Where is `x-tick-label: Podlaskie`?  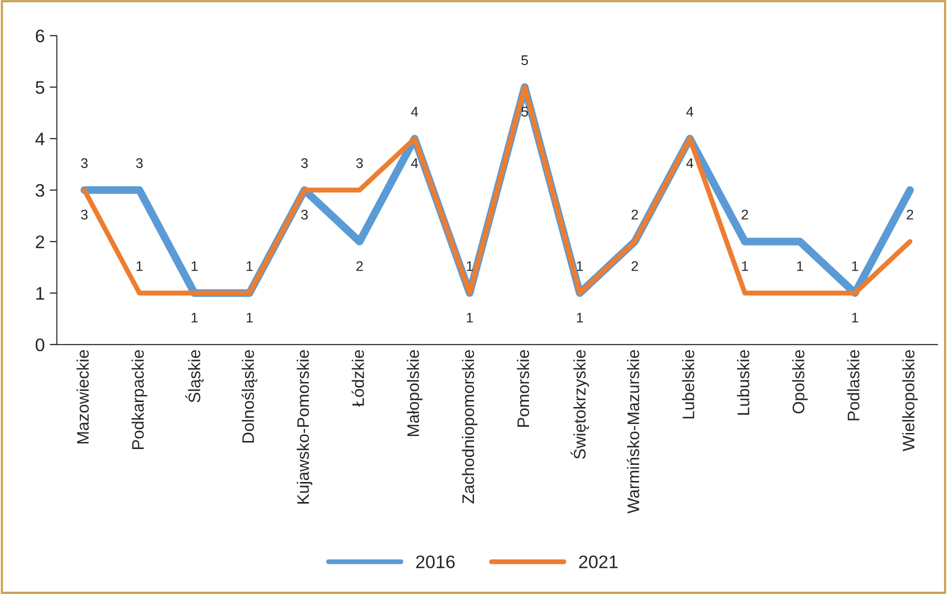 x-tick-label: Podlaskie is located at coordinates (853, 385).